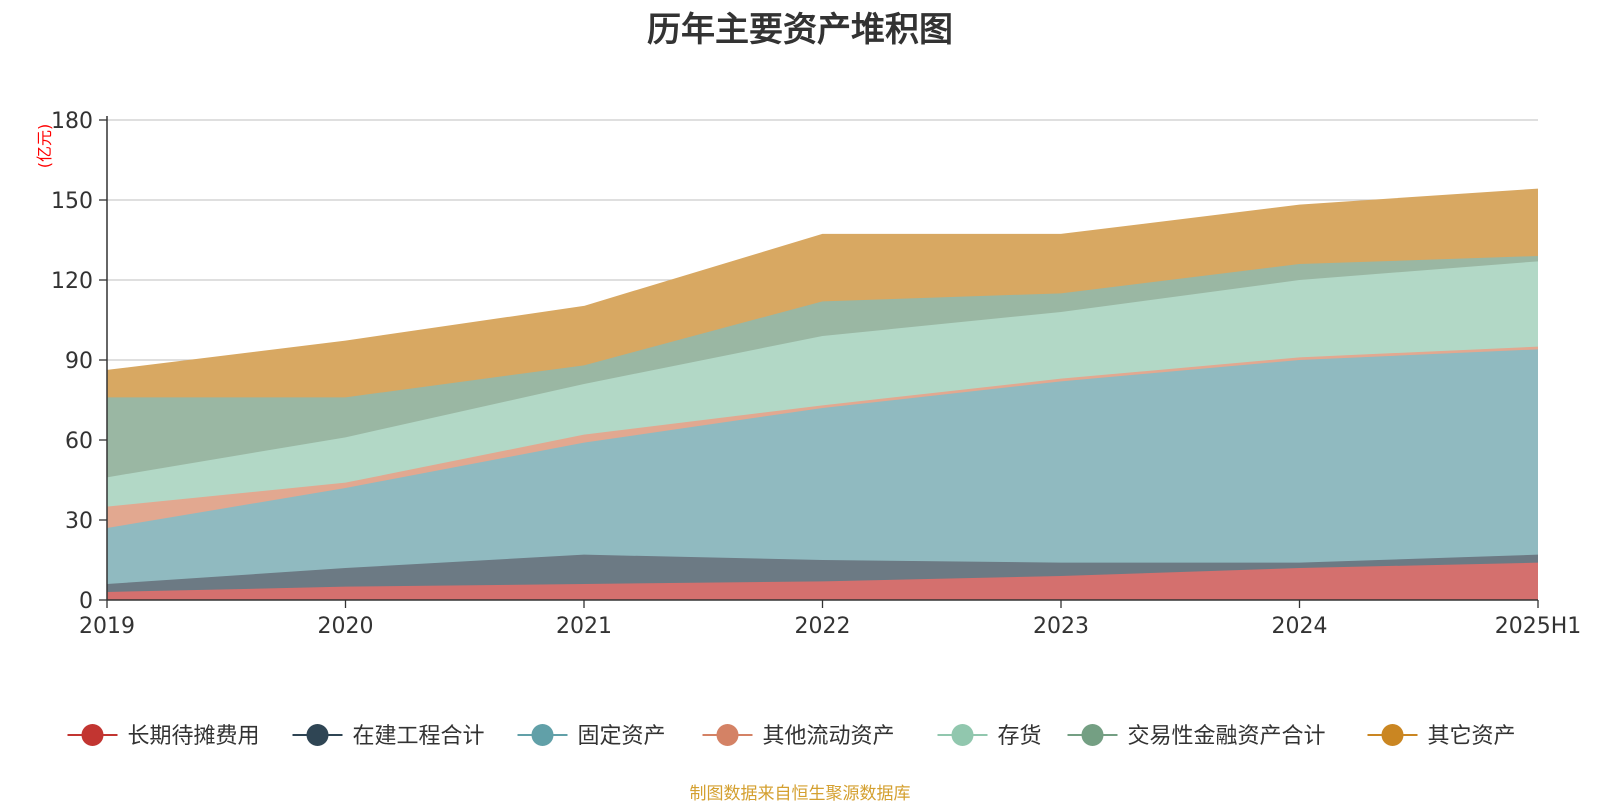  What do you see at coordinates (1300, 626) in the screenshot?
I see `x-tick-label: 2024` at bounding box center [1300, 626].